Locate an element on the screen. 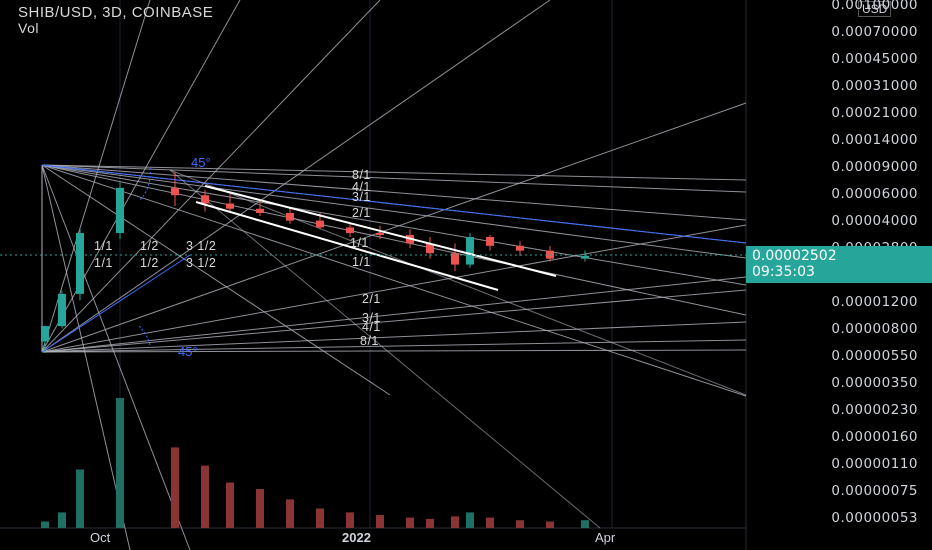 This screenshot has width=932, height=550. price-tick-label: 0.00004000 is located at coordinates (874, 221).